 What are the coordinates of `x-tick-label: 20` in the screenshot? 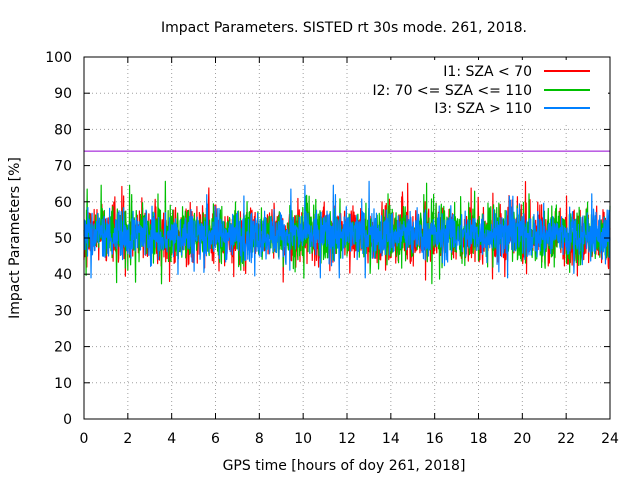 It's located at (522, 439).